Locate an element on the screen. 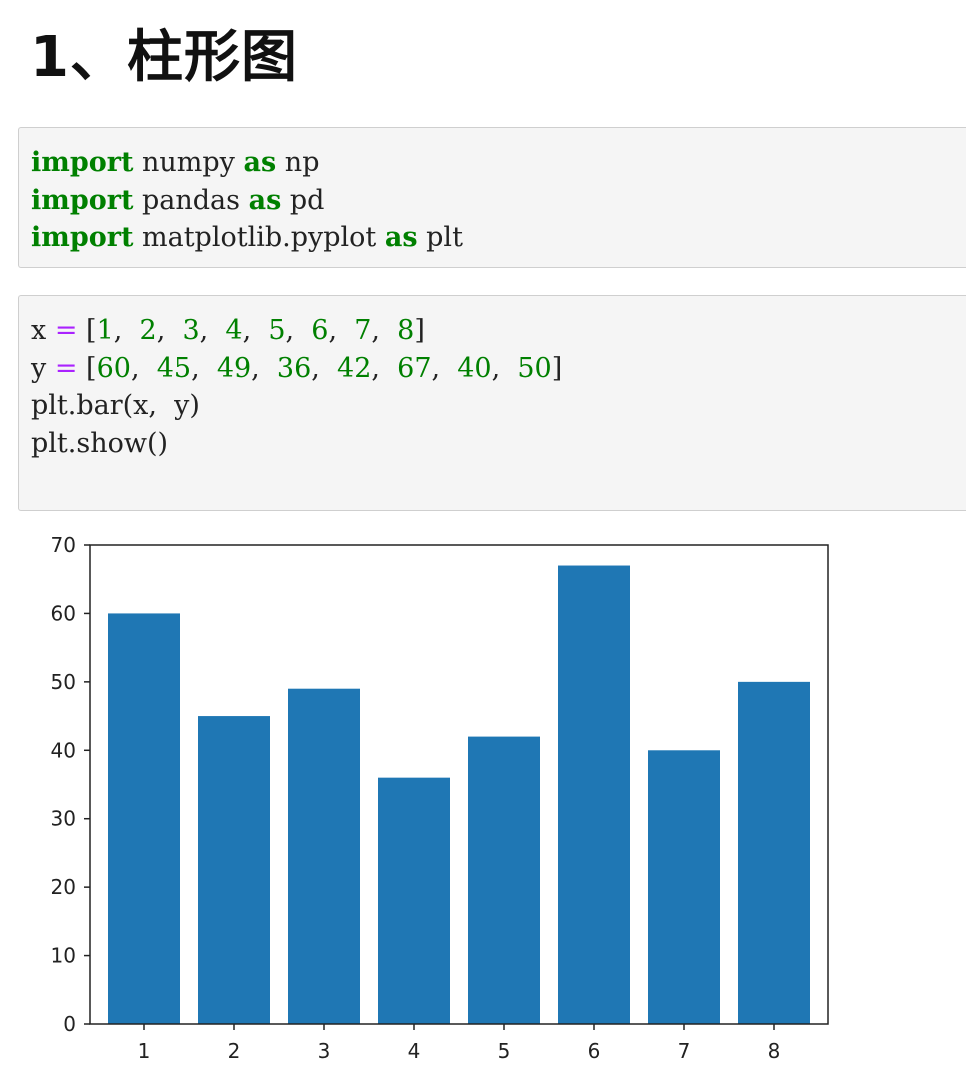 This screenshot has width=966, height=1089. x-tick-label: 3 is located at coordinates (324, 1051).